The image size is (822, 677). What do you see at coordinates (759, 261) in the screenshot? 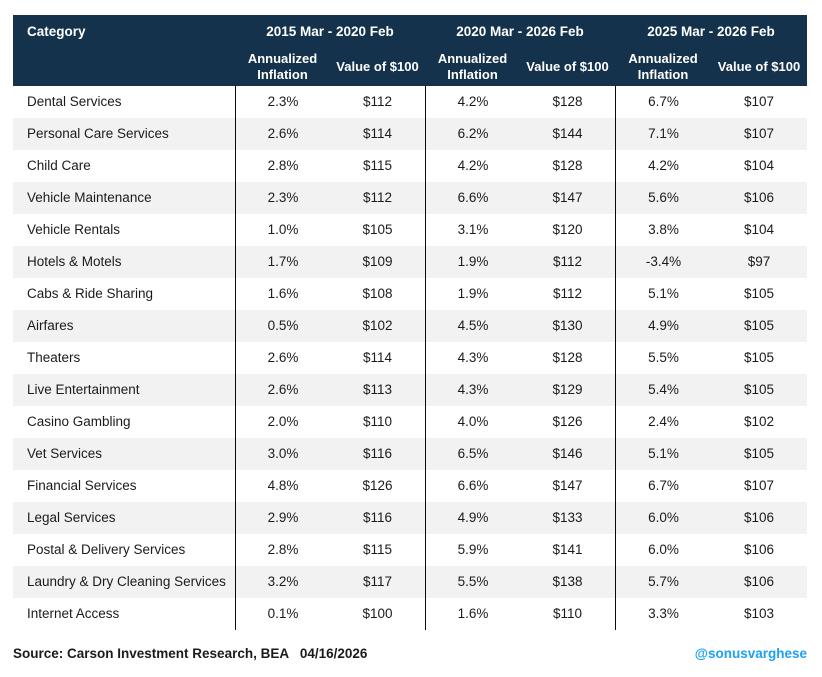
I see `row-value: $97` at bounding box center [759, 261].